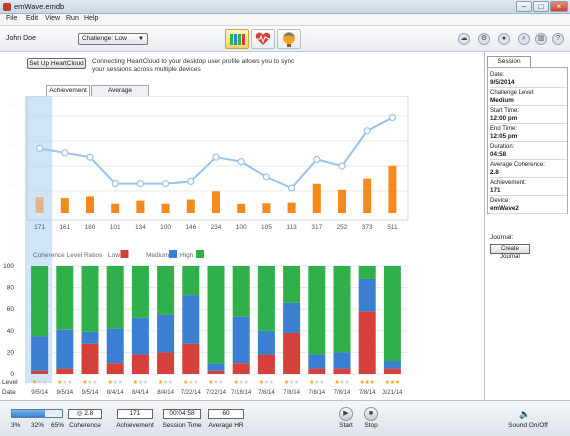  What do you see at coordinates (135, 414) in the screenshot?
I see `achievement-value: 171` at bounding box center [135, 414].